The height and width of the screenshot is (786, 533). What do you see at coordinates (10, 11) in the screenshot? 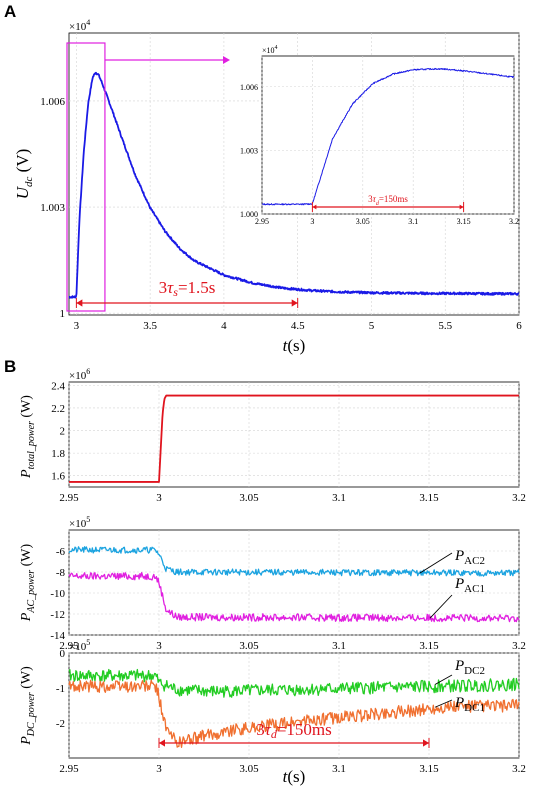
I see `panel-label-a: A` at bounding box center [10, 11].